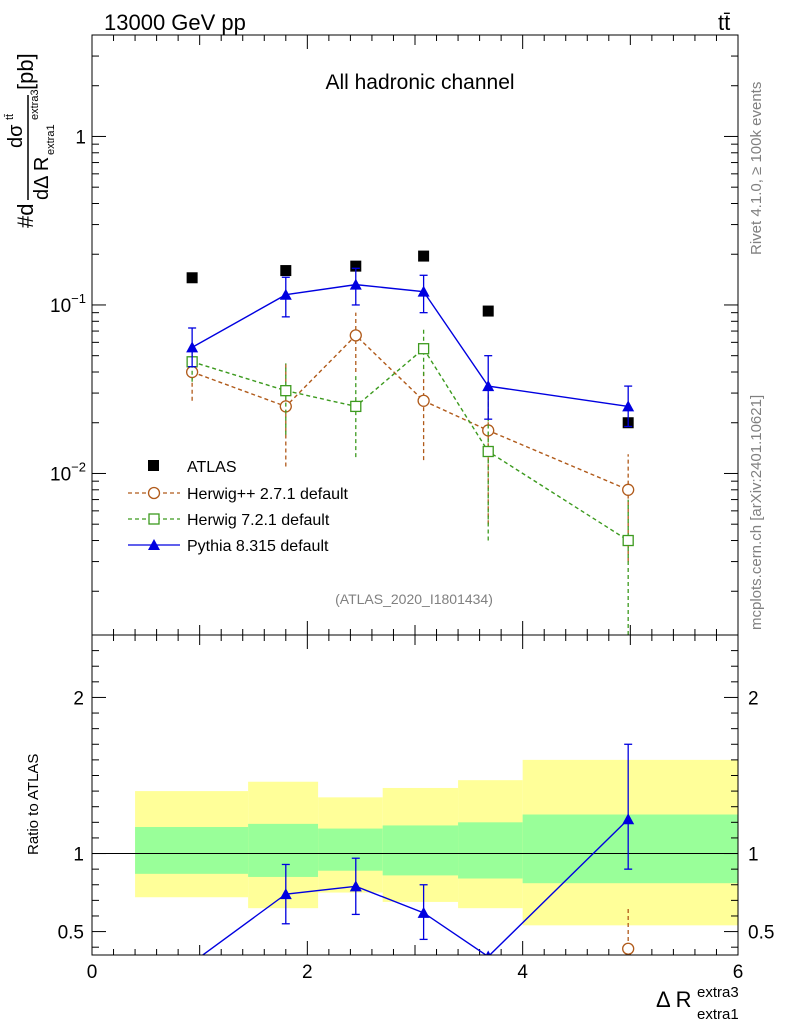 This screenshot has width=786, height=1024. Describe the element at coordinates (756, 512) in the screenshot. I see `site-label: mcplots.cern.ch [arXiv:2401.10621]` at that location.